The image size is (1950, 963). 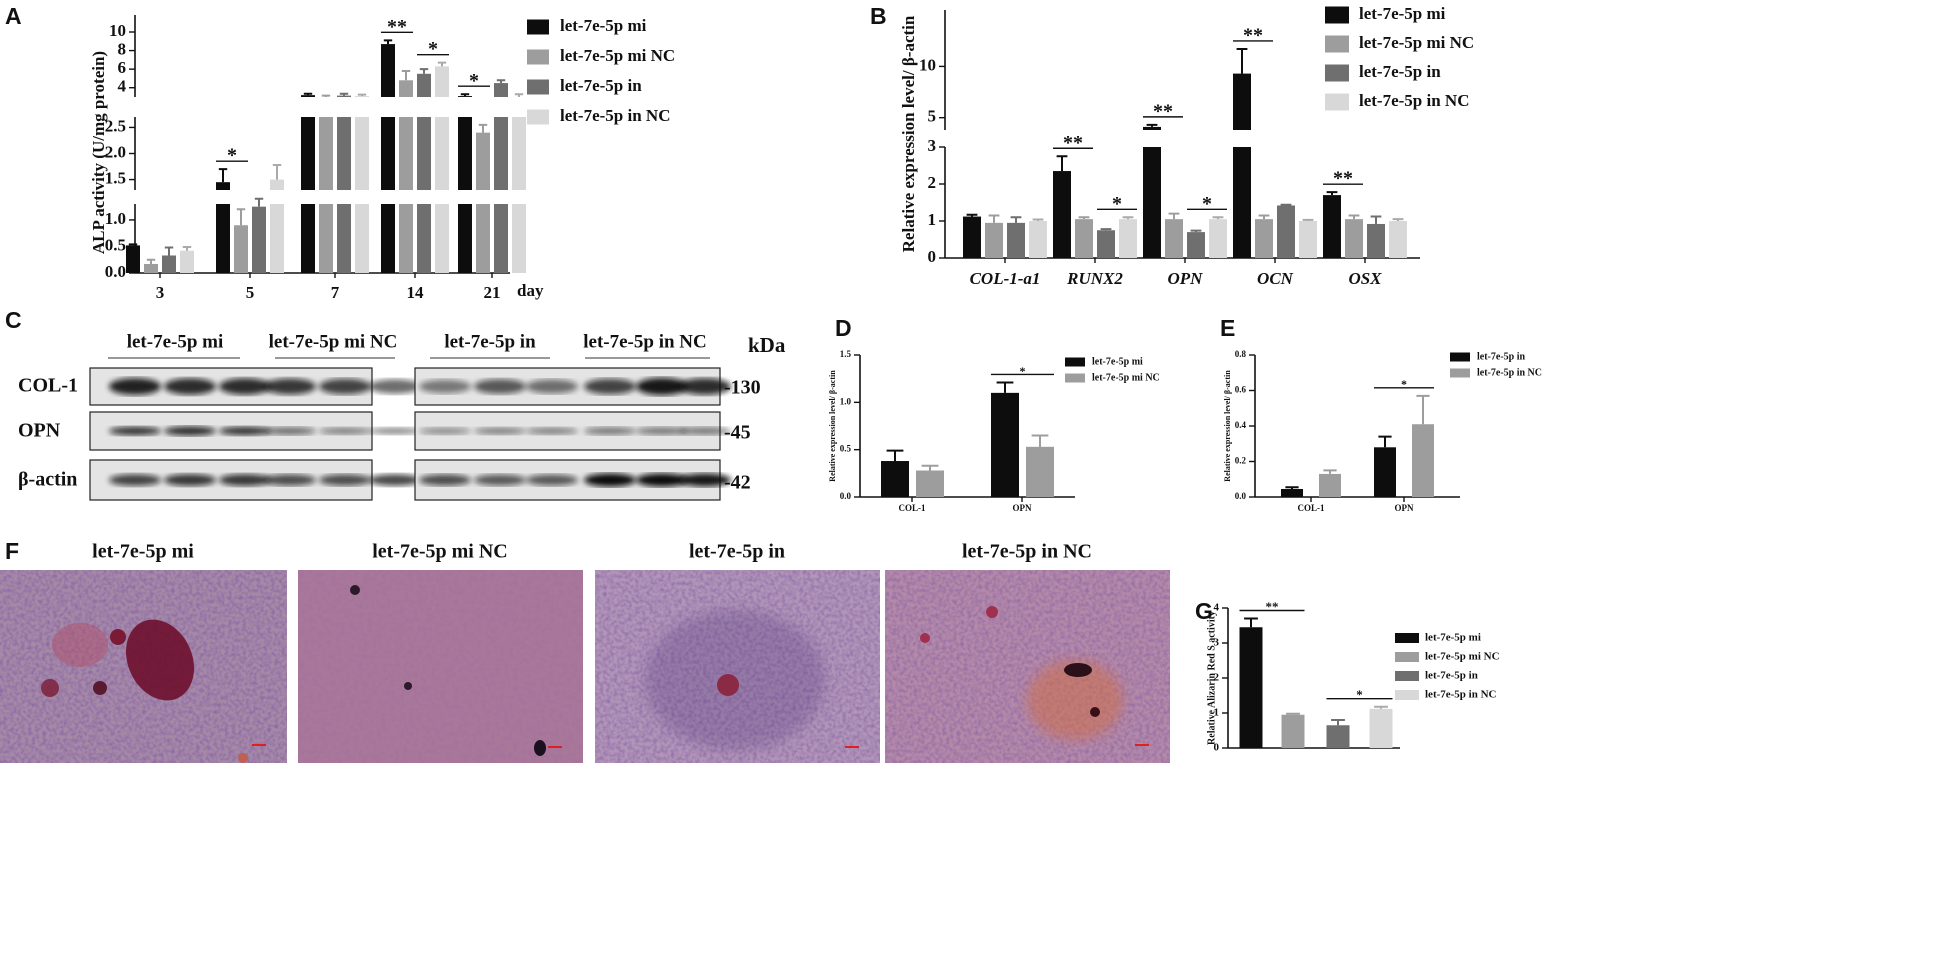 What do you see at coordinates (1204, 611) in the screenshot?
I see `panel-letter: G` at bounding box center [1204, 611].